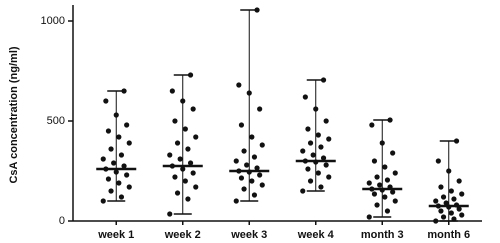 The width and height of the screenshot is (500, 243). What do you see at coordinates (248, 235) in the screenshot?
I see `x-tick-label: week 3` at bounding box center [248, 235].